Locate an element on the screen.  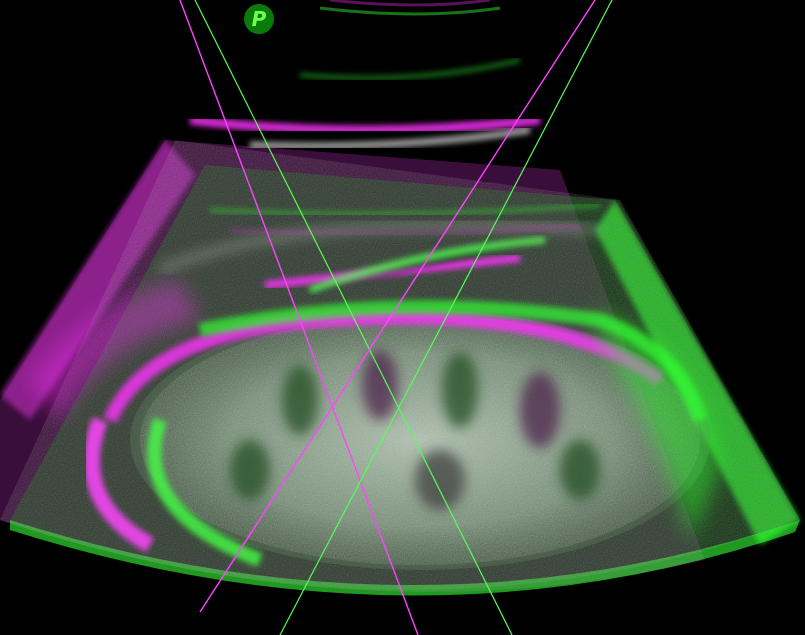
kidney-lower-pole-green is located at coordinates (205, 492).